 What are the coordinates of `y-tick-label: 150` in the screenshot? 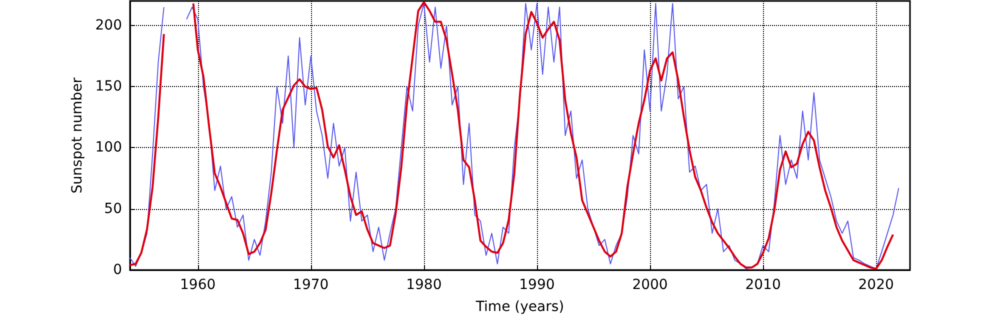 It's located at (108, 86).